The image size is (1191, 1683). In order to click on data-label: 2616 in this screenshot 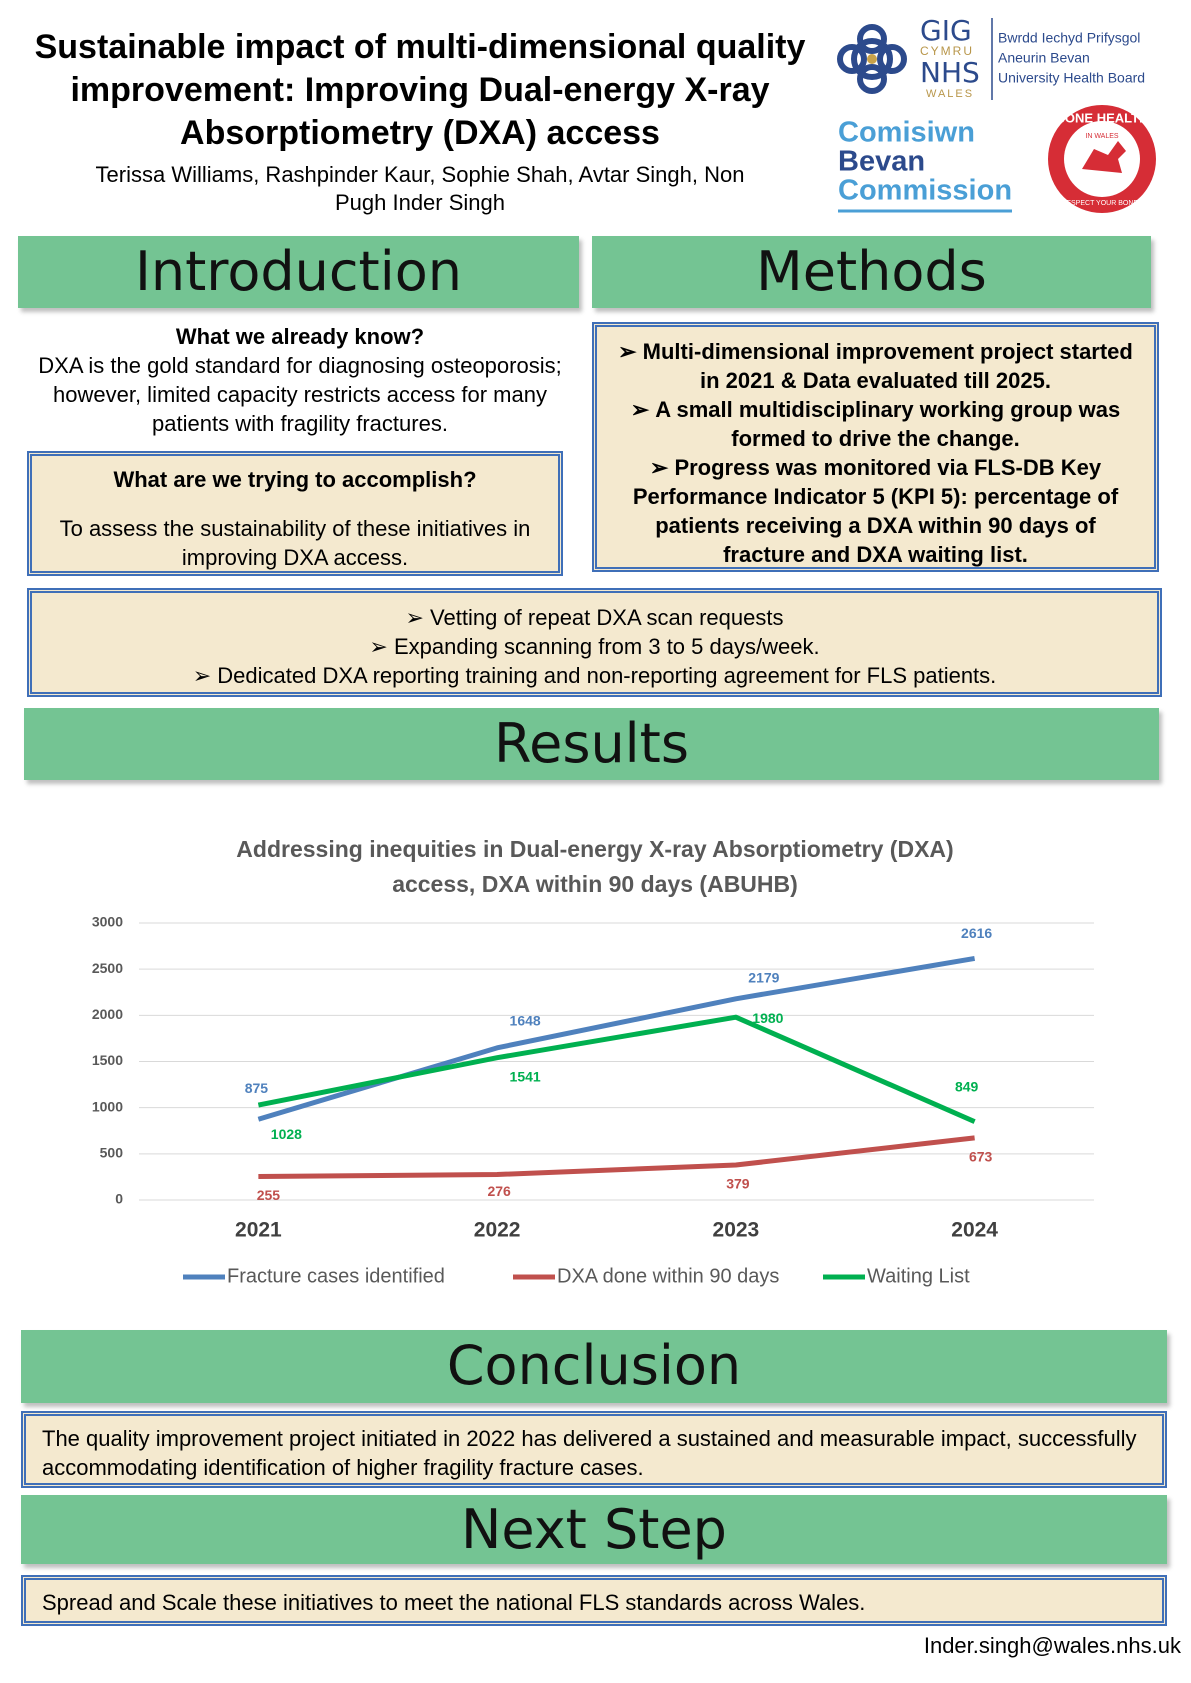, I will do `click(976, 933)`.